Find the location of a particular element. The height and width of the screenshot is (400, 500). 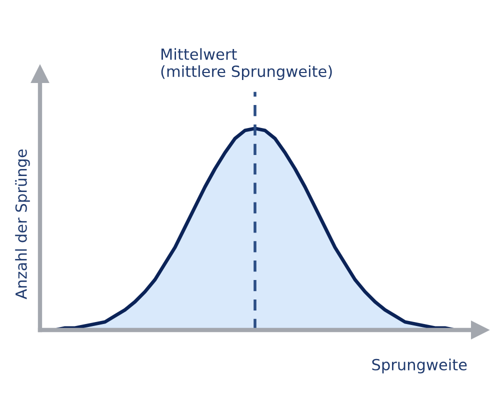

y-axis-title: Anzahl der Sprünge is located at coordinates (22, 224).